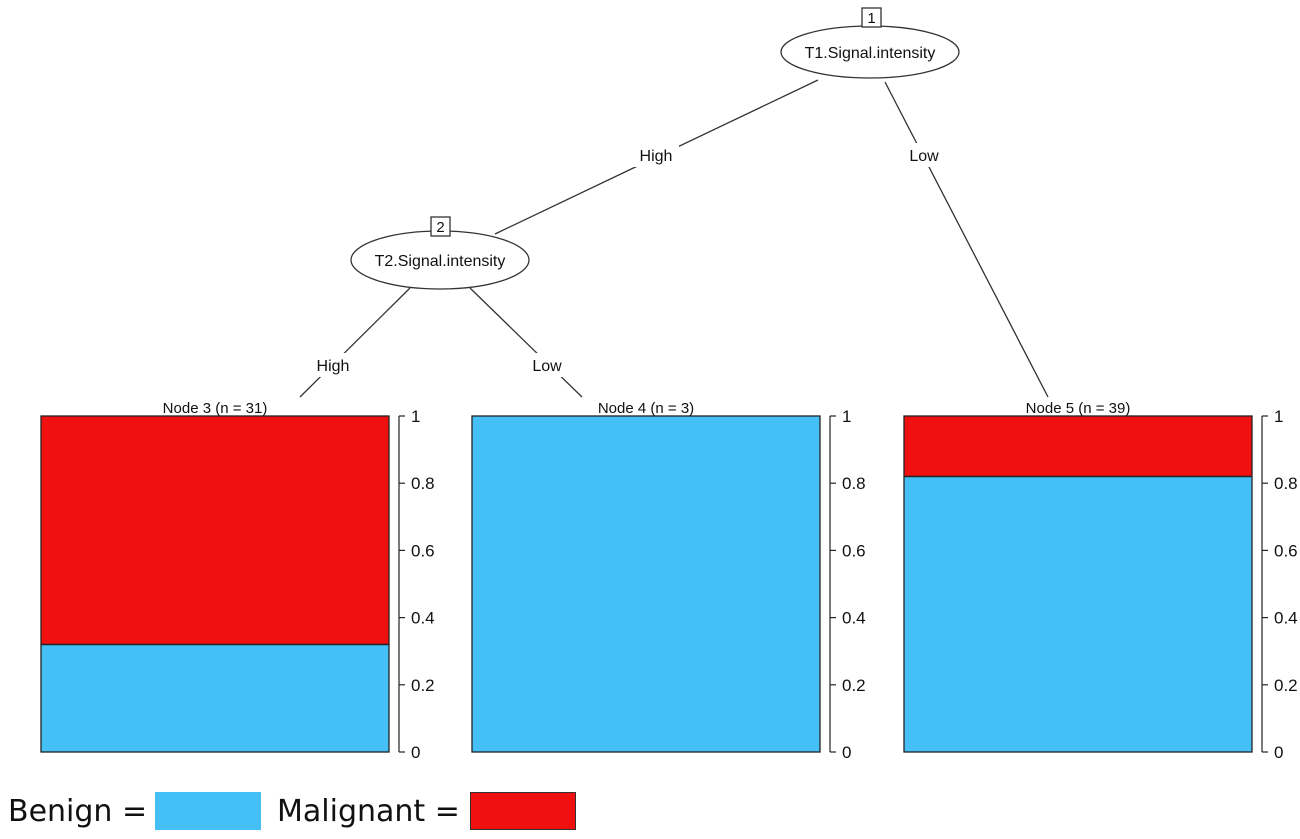  What do you see at coordinates (415, 752) in the screenshot?
I see `y-tick-label-node-3: 0` at bounding box center [415, 752].